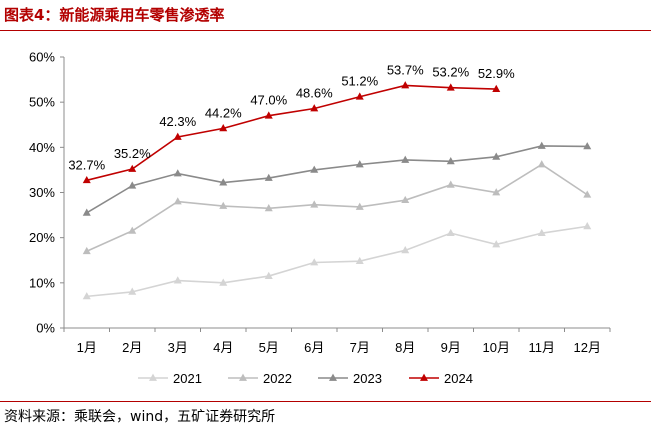 The image size is (651, 437). I want to click on x-tick-label: 2月, so click(132, 347).